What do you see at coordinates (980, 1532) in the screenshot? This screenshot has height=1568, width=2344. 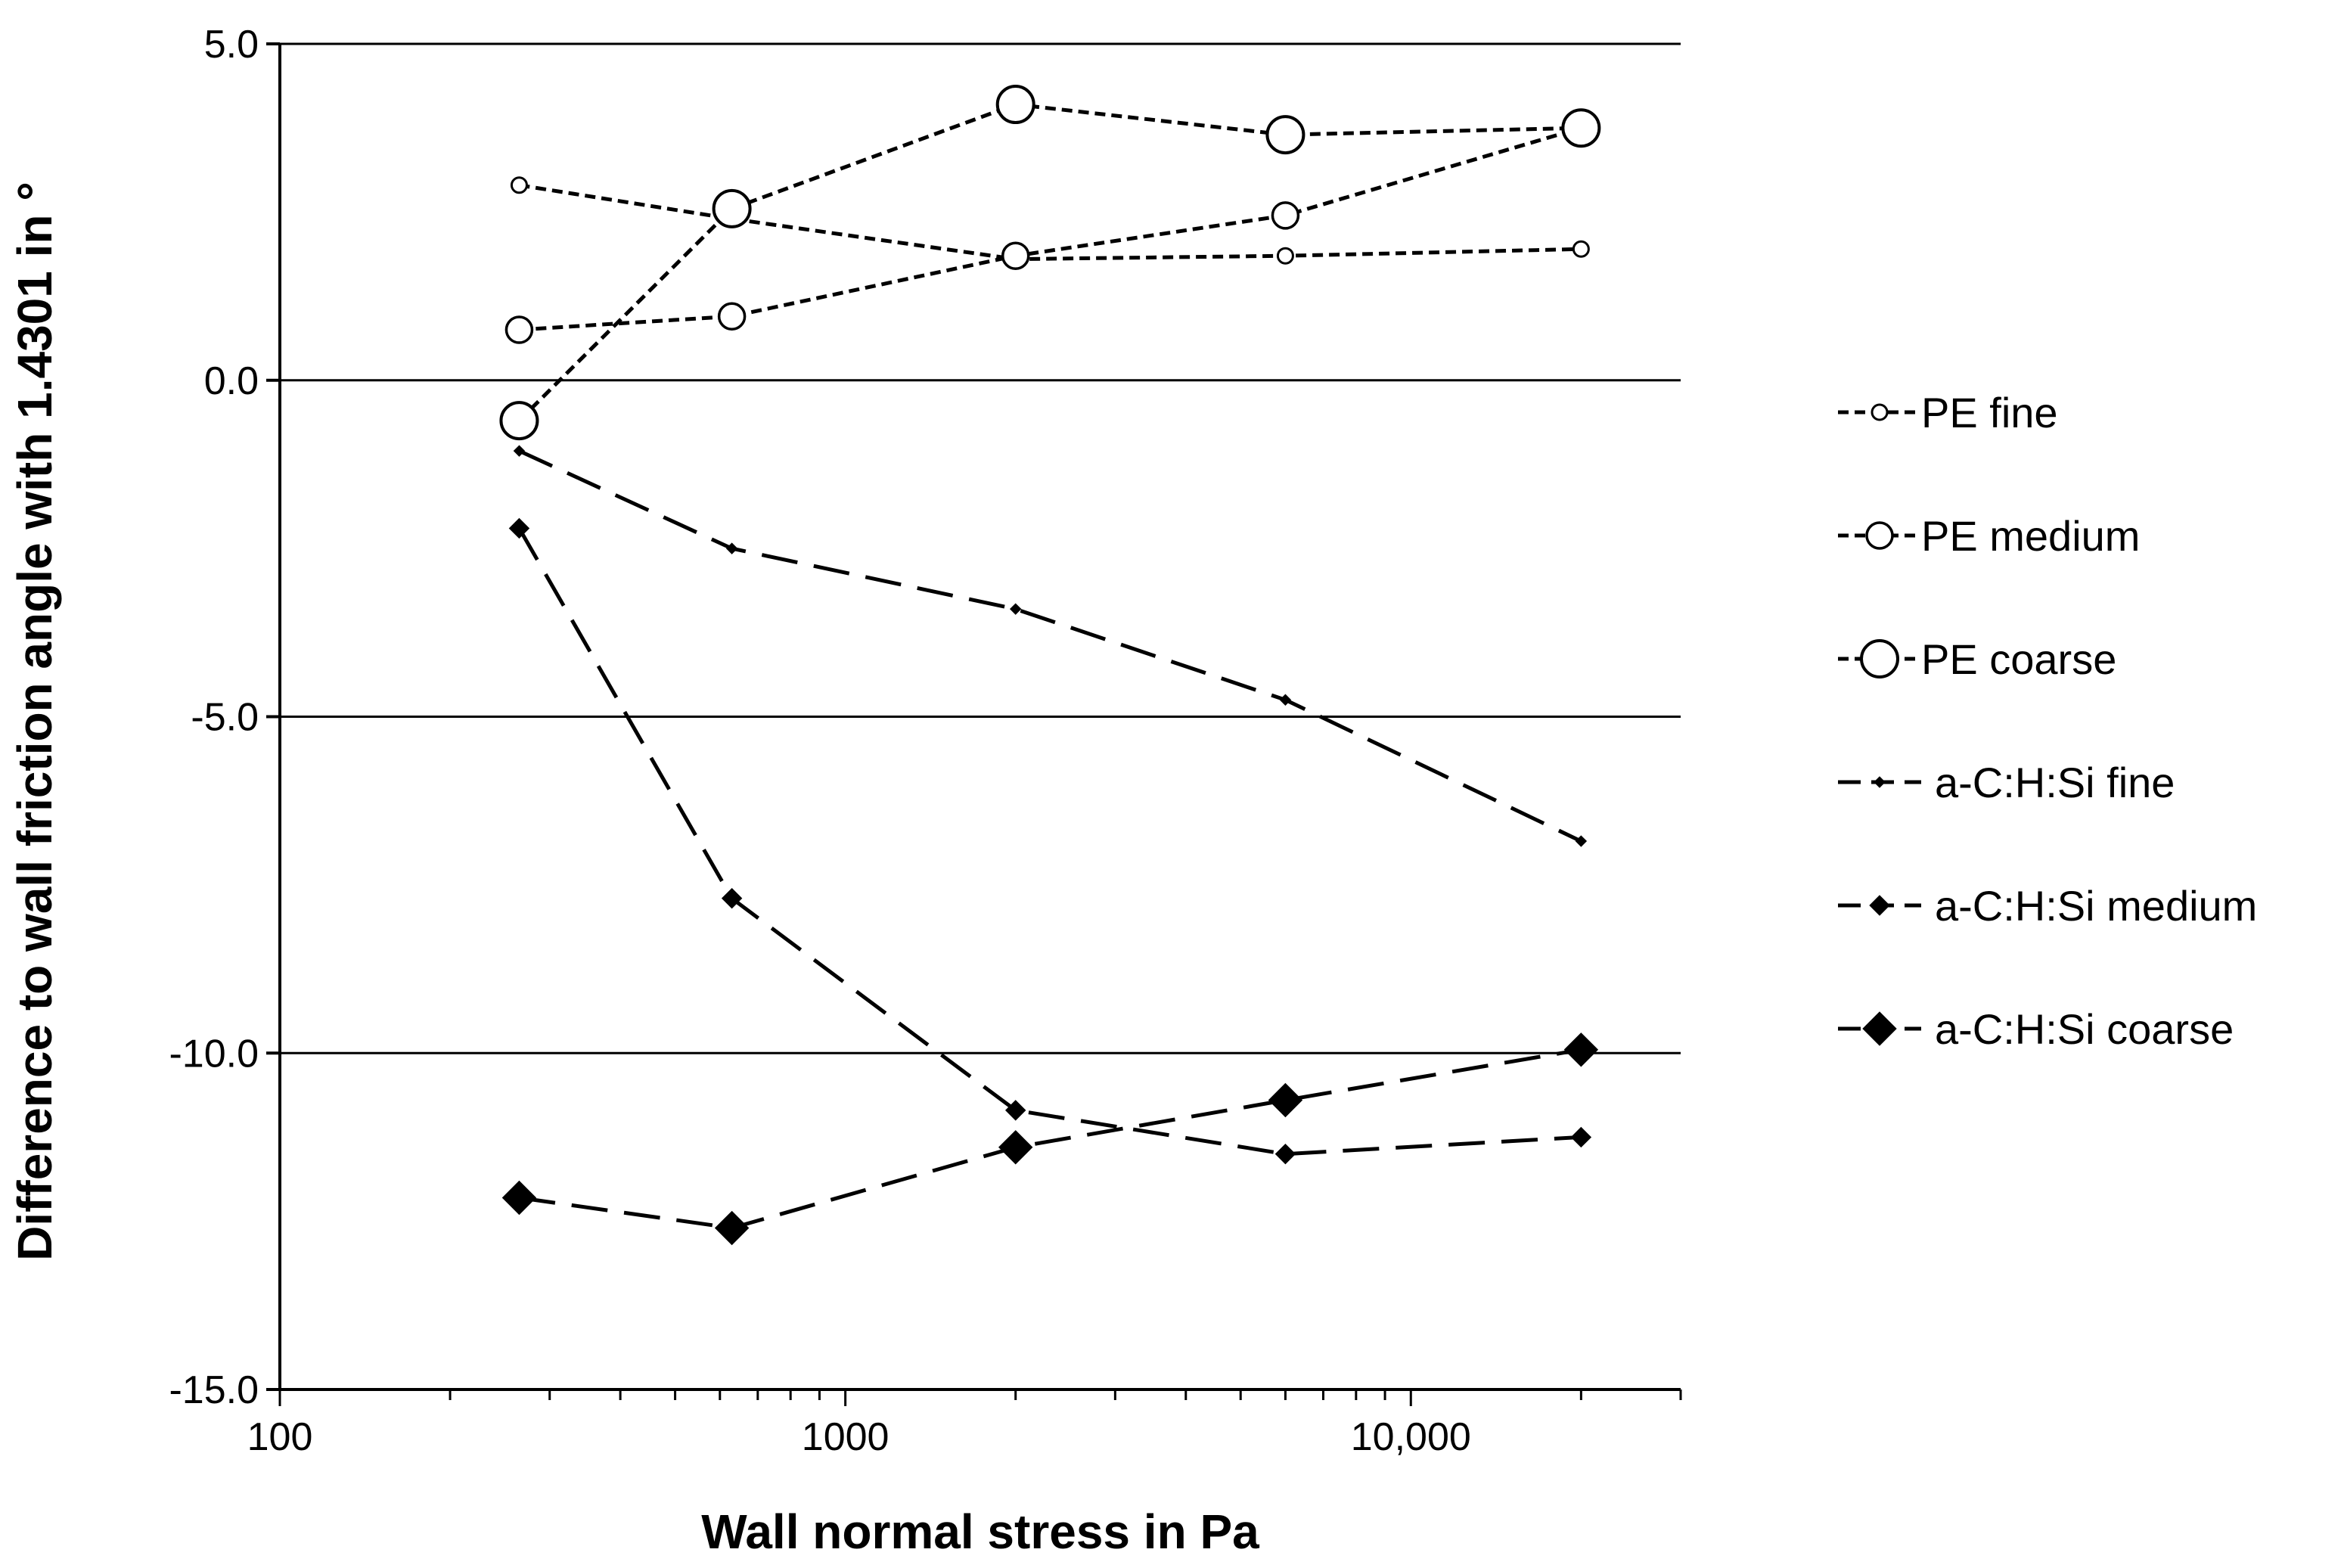 I see `x-axis-title: Wall normal stress in Pa` at bounding box center [980, 1532].